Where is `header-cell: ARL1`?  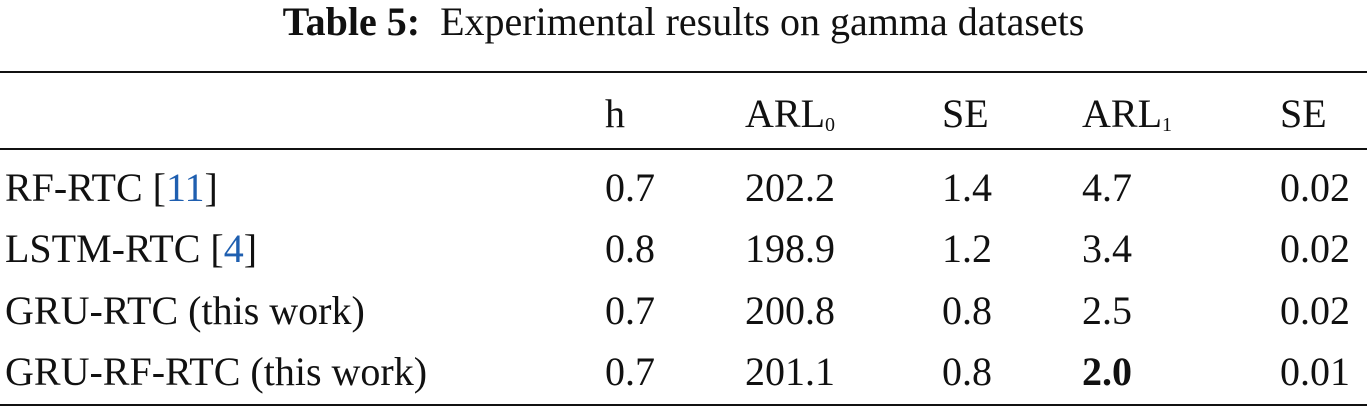 header-cell: ARL1 is located at coordinates (1127, 119).